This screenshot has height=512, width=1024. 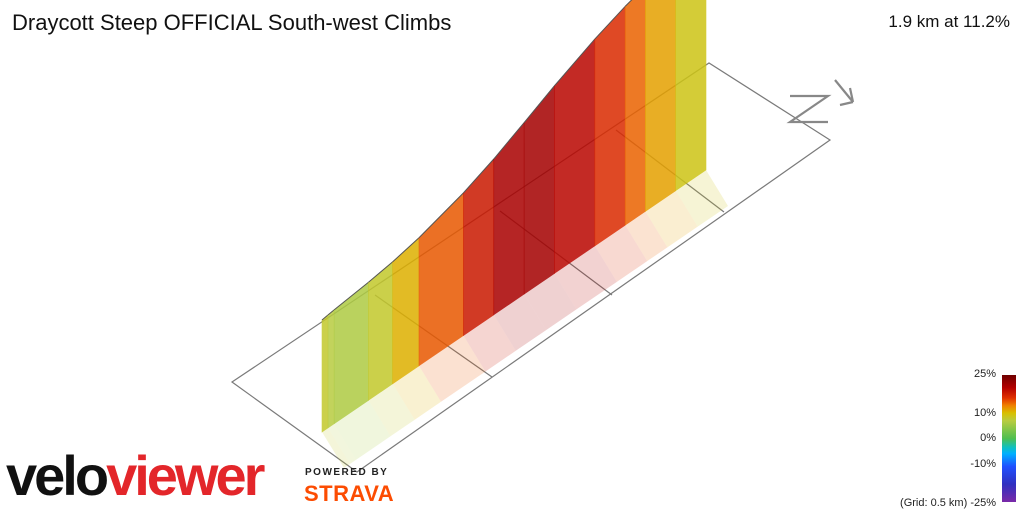 I want to click on legend-label-10: 10%, so click(x=984, y=413).